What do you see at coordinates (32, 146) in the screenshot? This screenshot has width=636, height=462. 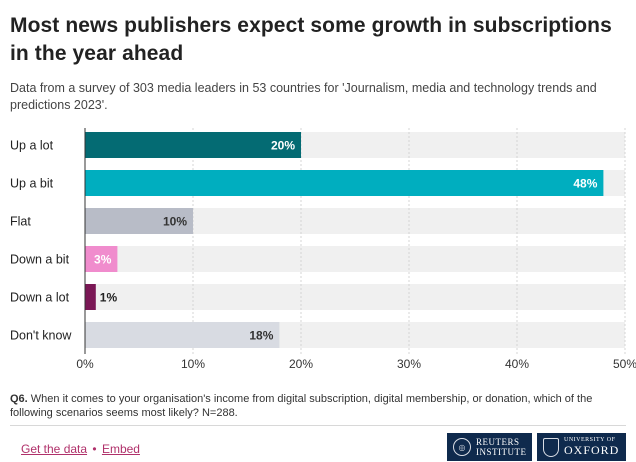 I see `category-label: Up a lot` at bounding box center [32, 146].